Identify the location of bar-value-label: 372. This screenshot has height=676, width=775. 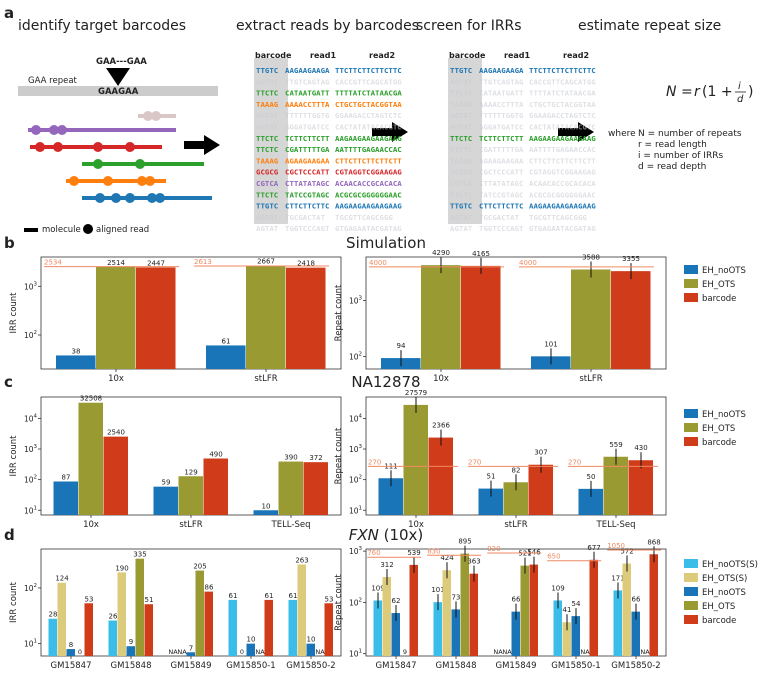
(315, 458).